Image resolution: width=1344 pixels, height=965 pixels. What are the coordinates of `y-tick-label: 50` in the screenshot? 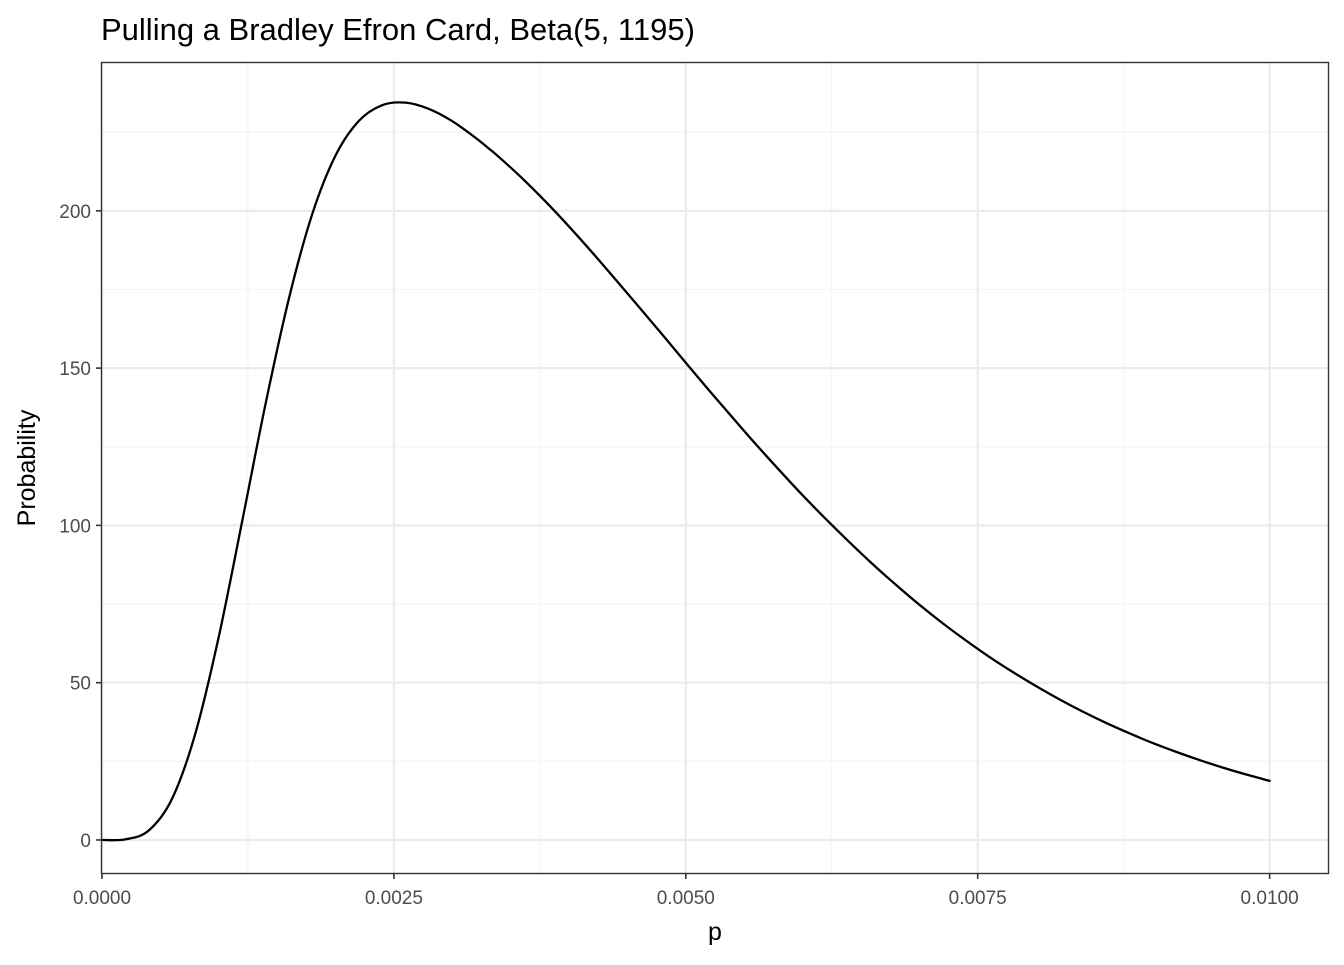 It's located at (80, 684).